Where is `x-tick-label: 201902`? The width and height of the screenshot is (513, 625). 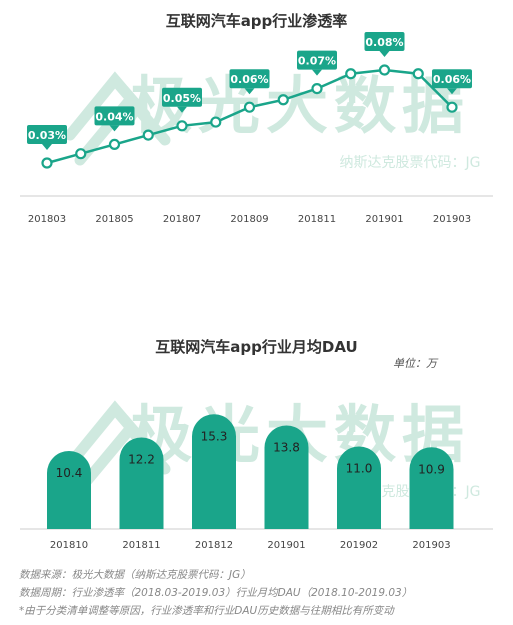 x-tick-label: 201902 is located at coordinates (359, 545).